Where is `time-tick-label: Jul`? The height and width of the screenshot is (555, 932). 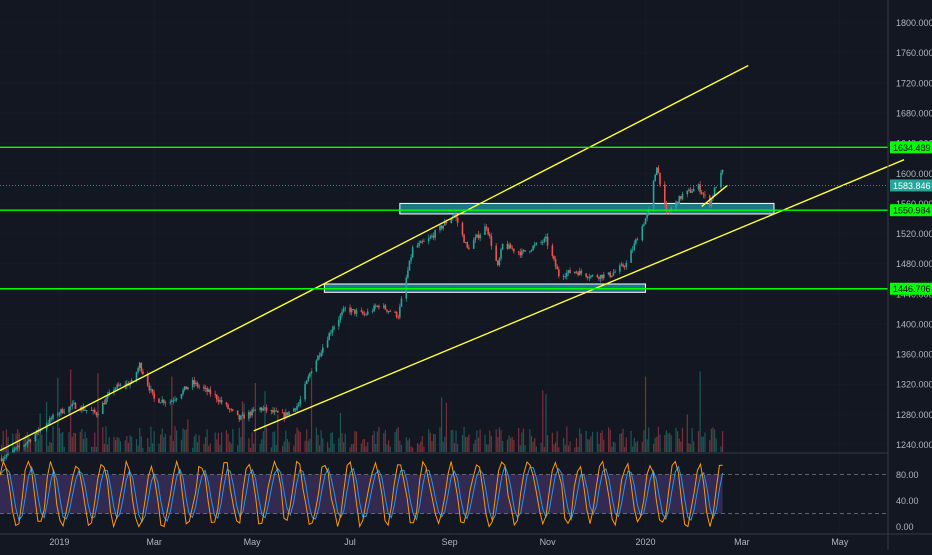 time-tick-label: Jul is located at coordinates (350, 542).